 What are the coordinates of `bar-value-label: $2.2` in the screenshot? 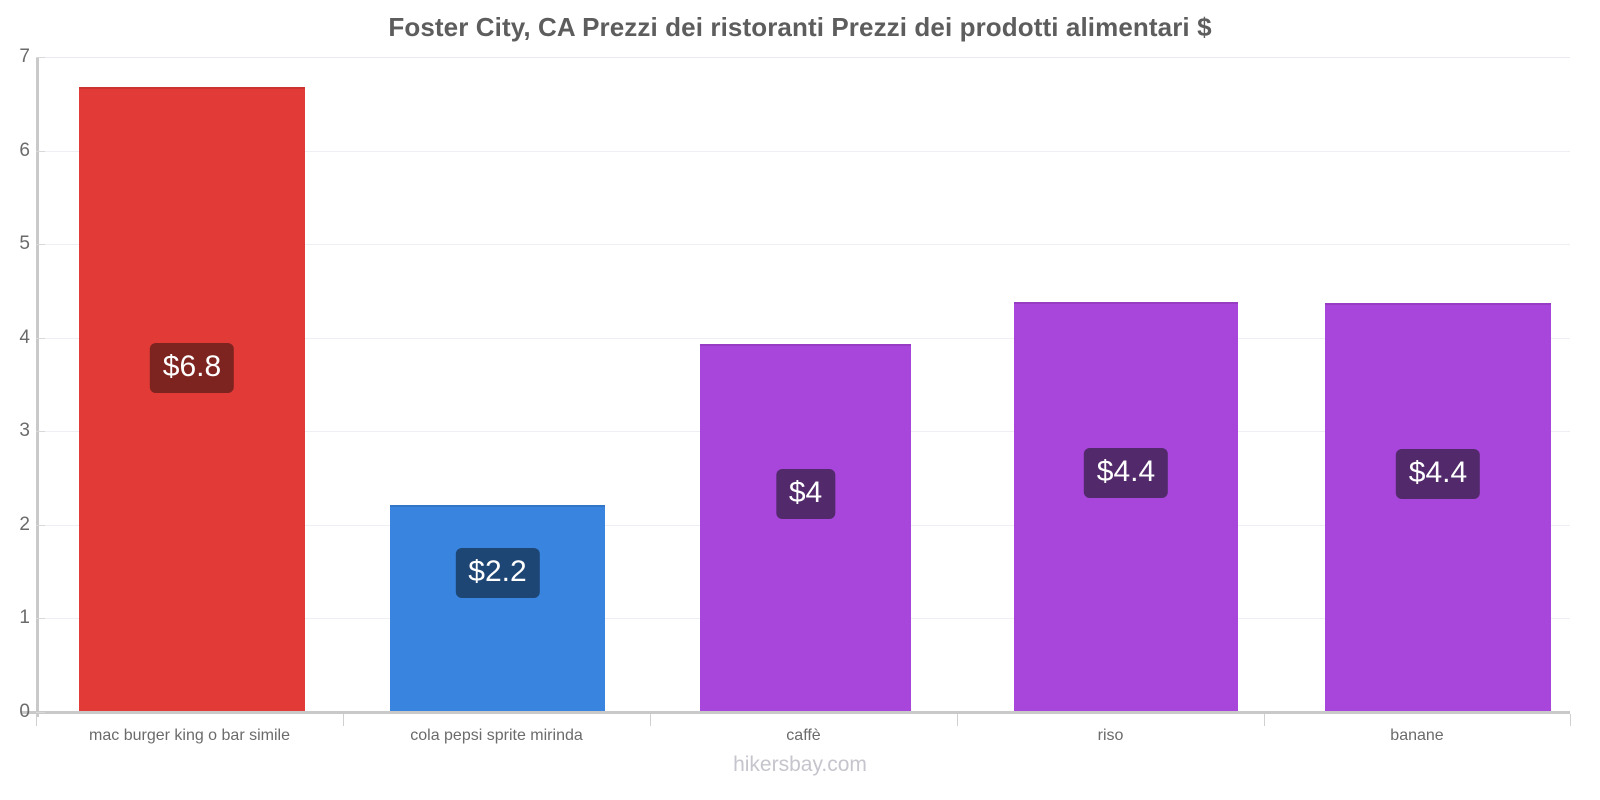 It's located at (497, 573).